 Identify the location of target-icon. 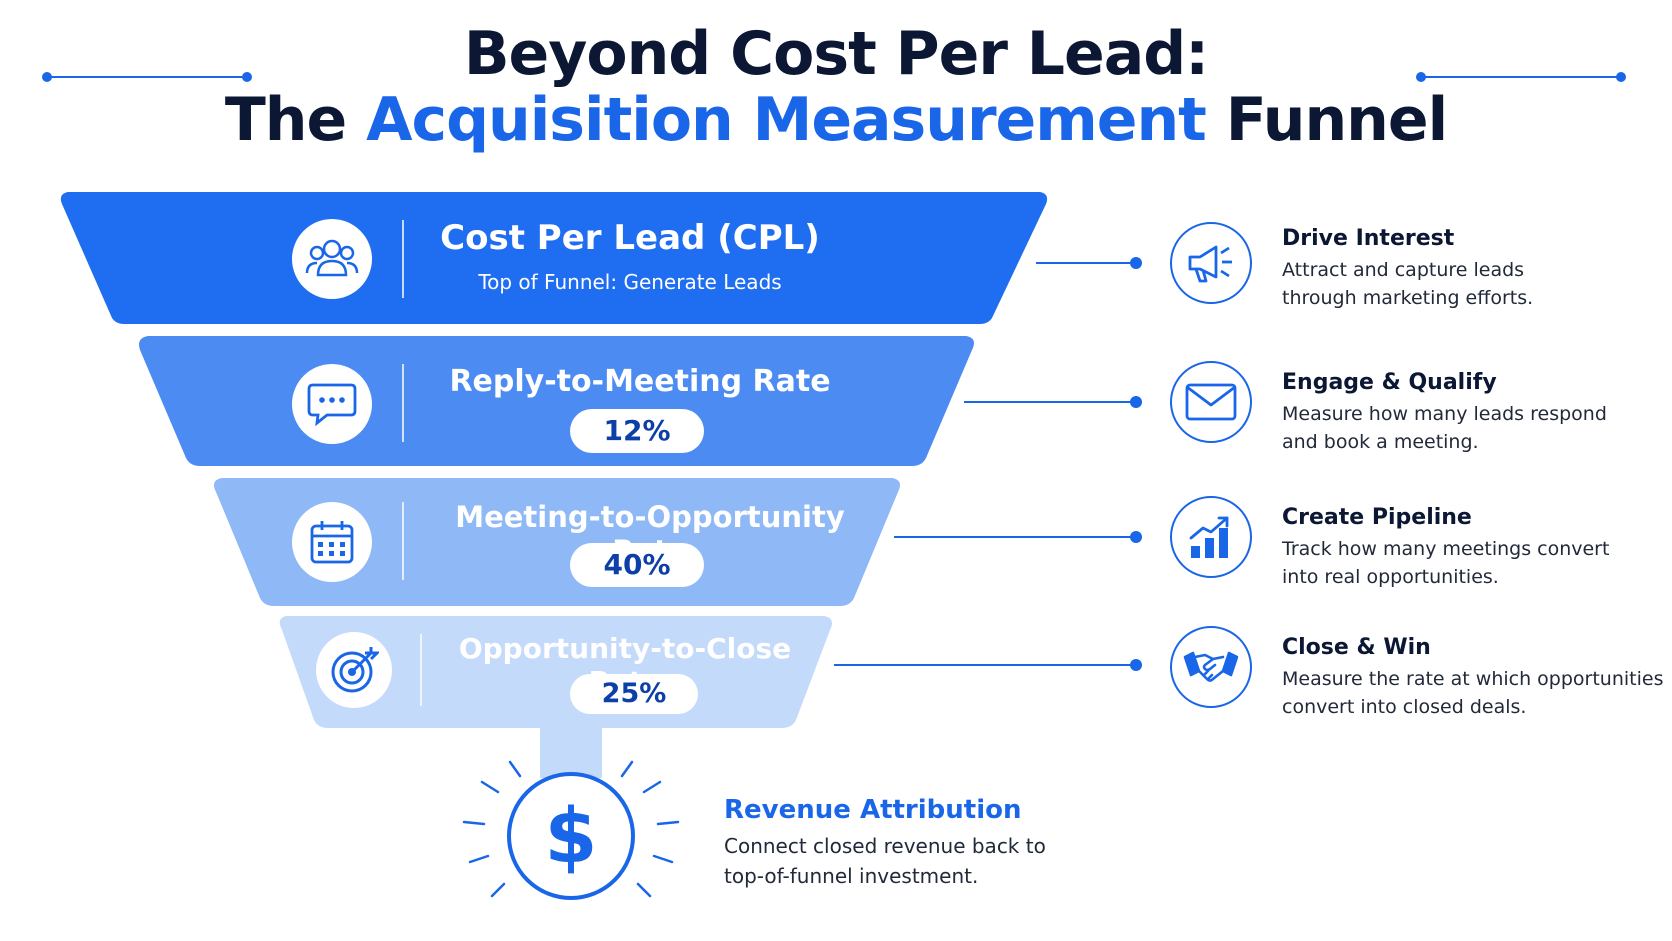
(355, 670).